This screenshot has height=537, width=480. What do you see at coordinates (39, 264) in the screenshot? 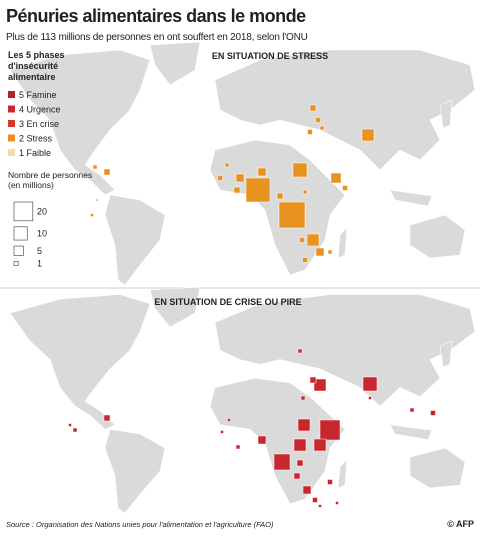
I see `size-legend-label: 1` at bounding box center [39, 264].